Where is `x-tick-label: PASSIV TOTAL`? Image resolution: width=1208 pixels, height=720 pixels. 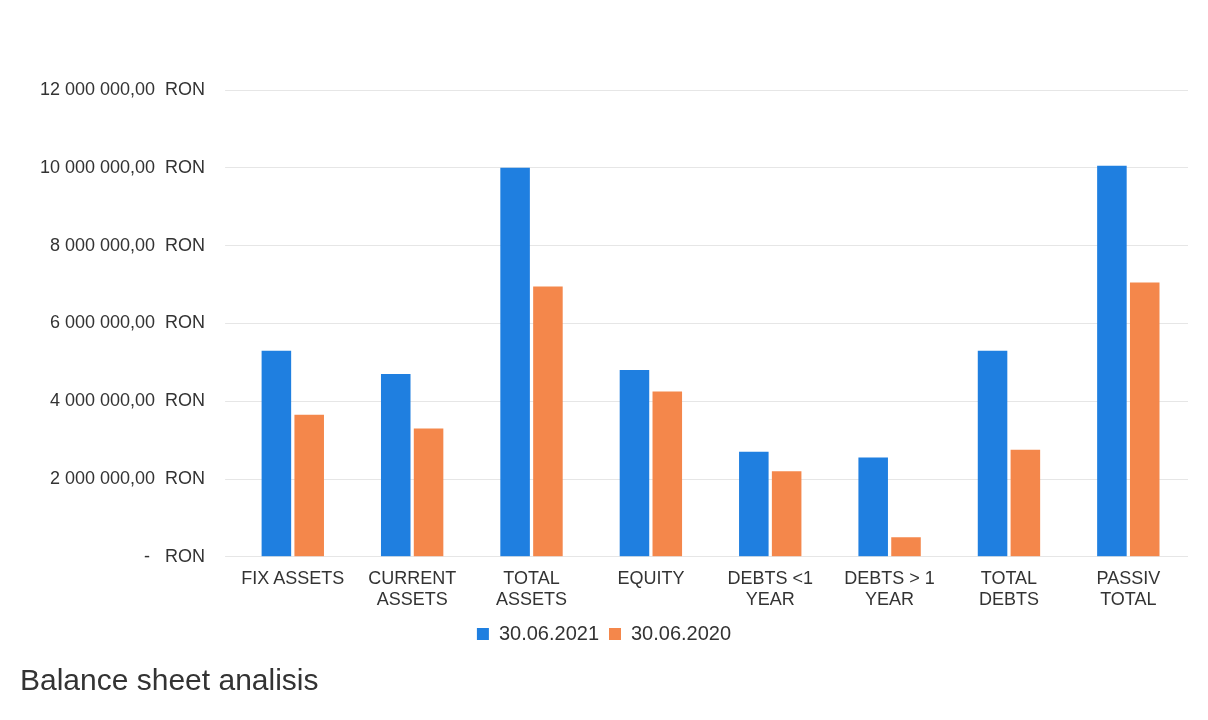 x-tick-label: PASSIV TOTAL is located at coordinates (1128, 588).